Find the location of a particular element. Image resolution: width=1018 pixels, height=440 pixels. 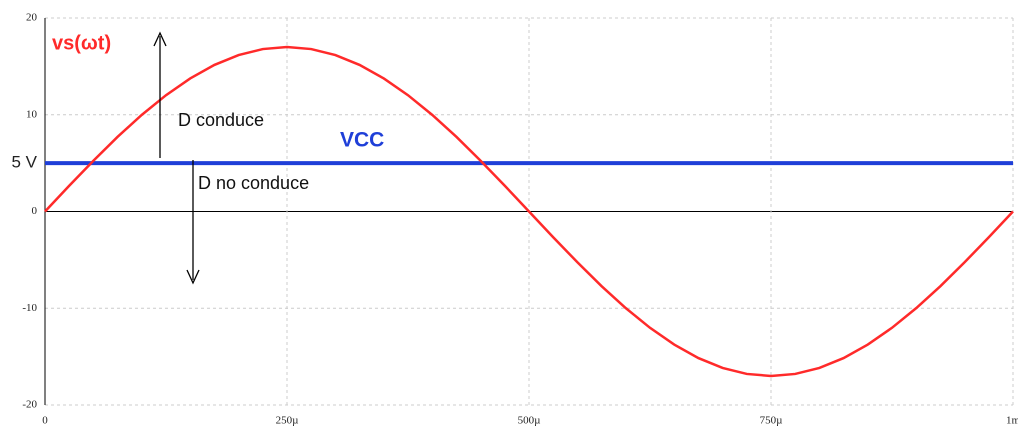

x-tick-label: 1m is located at coordinates (1012, 421).